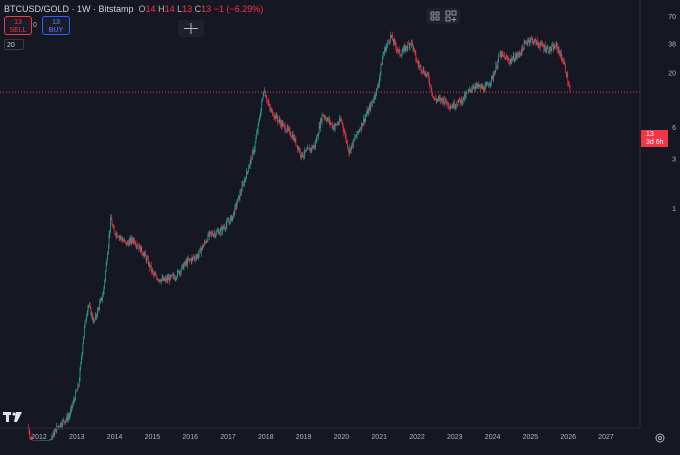  Describe the element at coordinates (191, 28) in the screenshot. I see `crosshair-button` at that location.